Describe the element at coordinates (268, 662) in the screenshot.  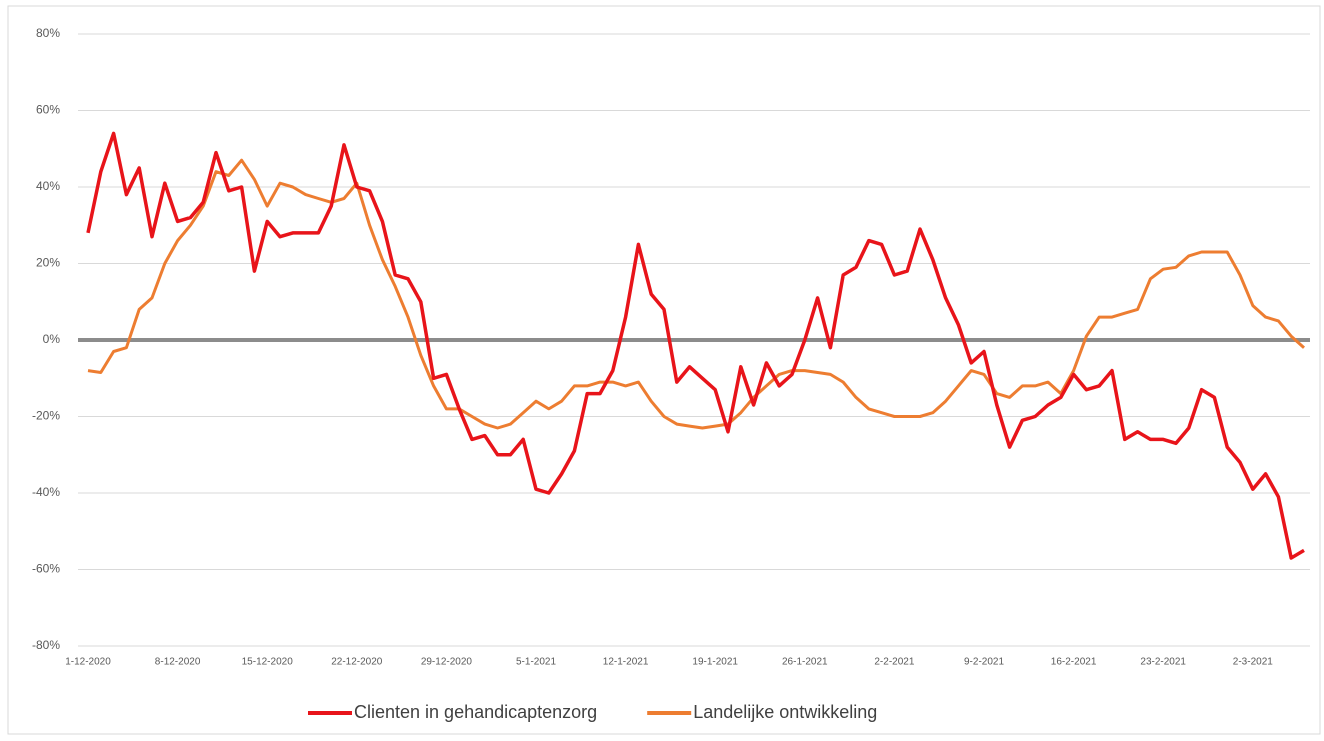
I see `x-tick-label: 15-12-2020` at that location.